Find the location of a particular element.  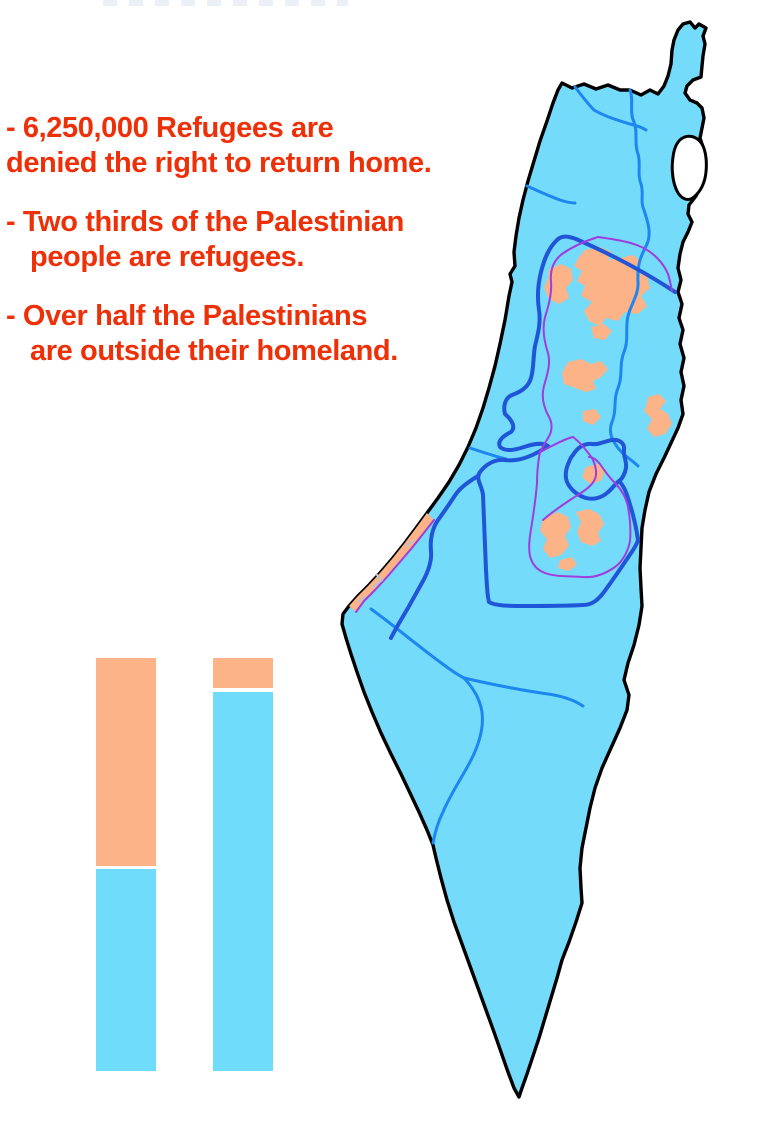

area-patch-gaza-strip is located at coordinates (391, 562).